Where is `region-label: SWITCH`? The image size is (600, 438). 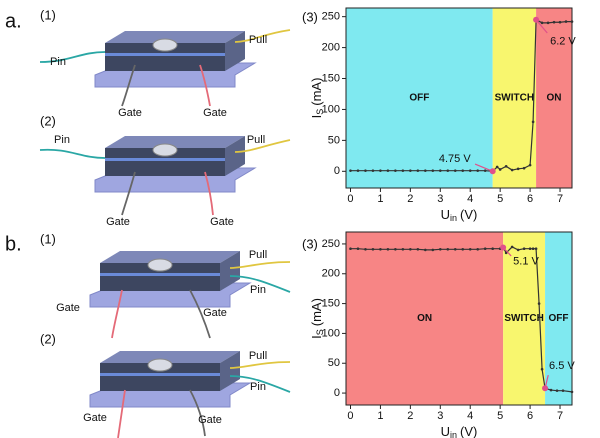
region-label: SWITCH is located at coordinates (514, 98).